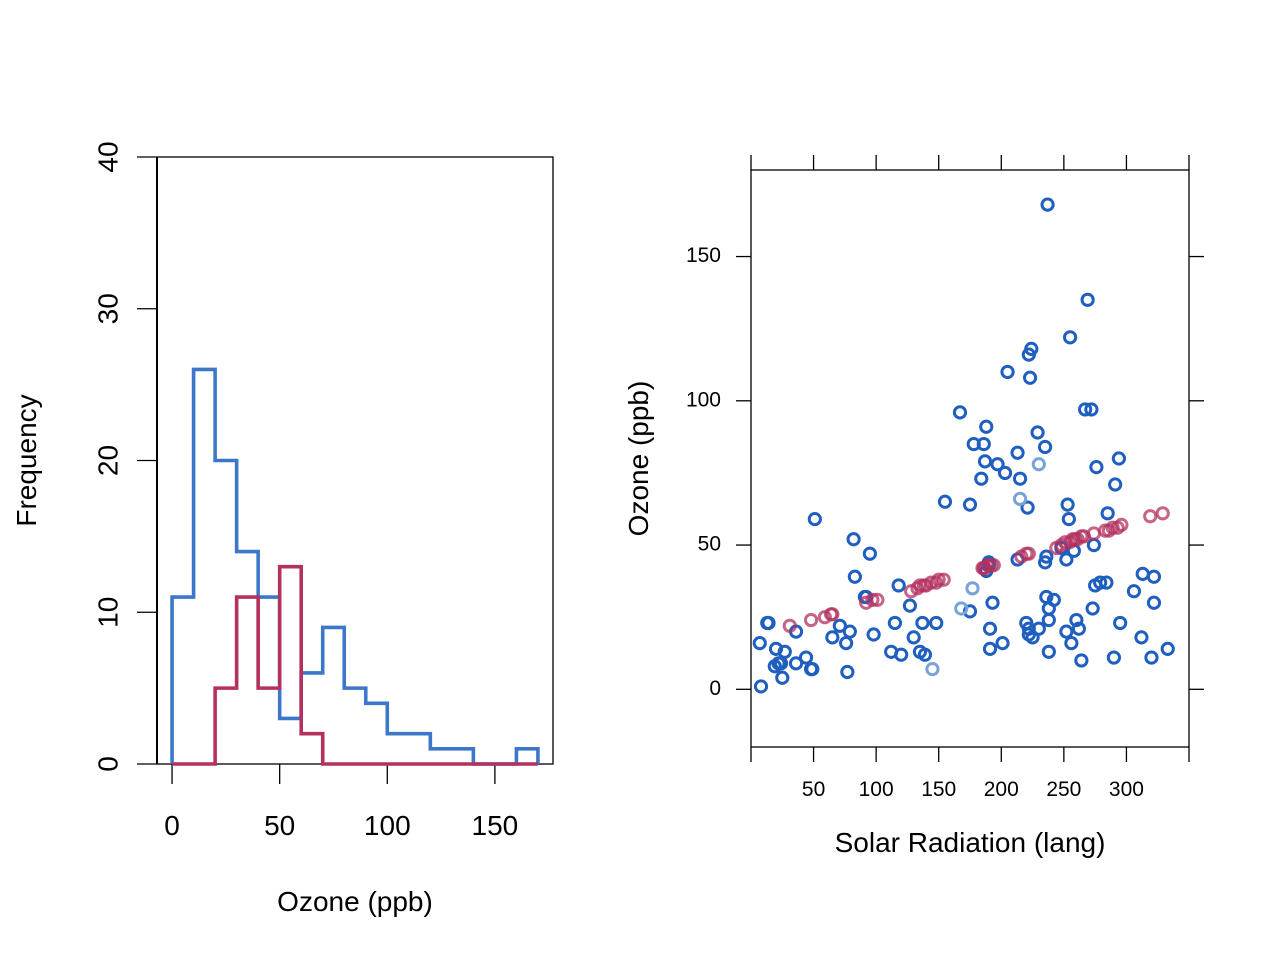  What do you see at coordinates (1063, 789) in the screenshot?
I see `scatter-x-tick-label: 250` at bounding box center [1063, 789].